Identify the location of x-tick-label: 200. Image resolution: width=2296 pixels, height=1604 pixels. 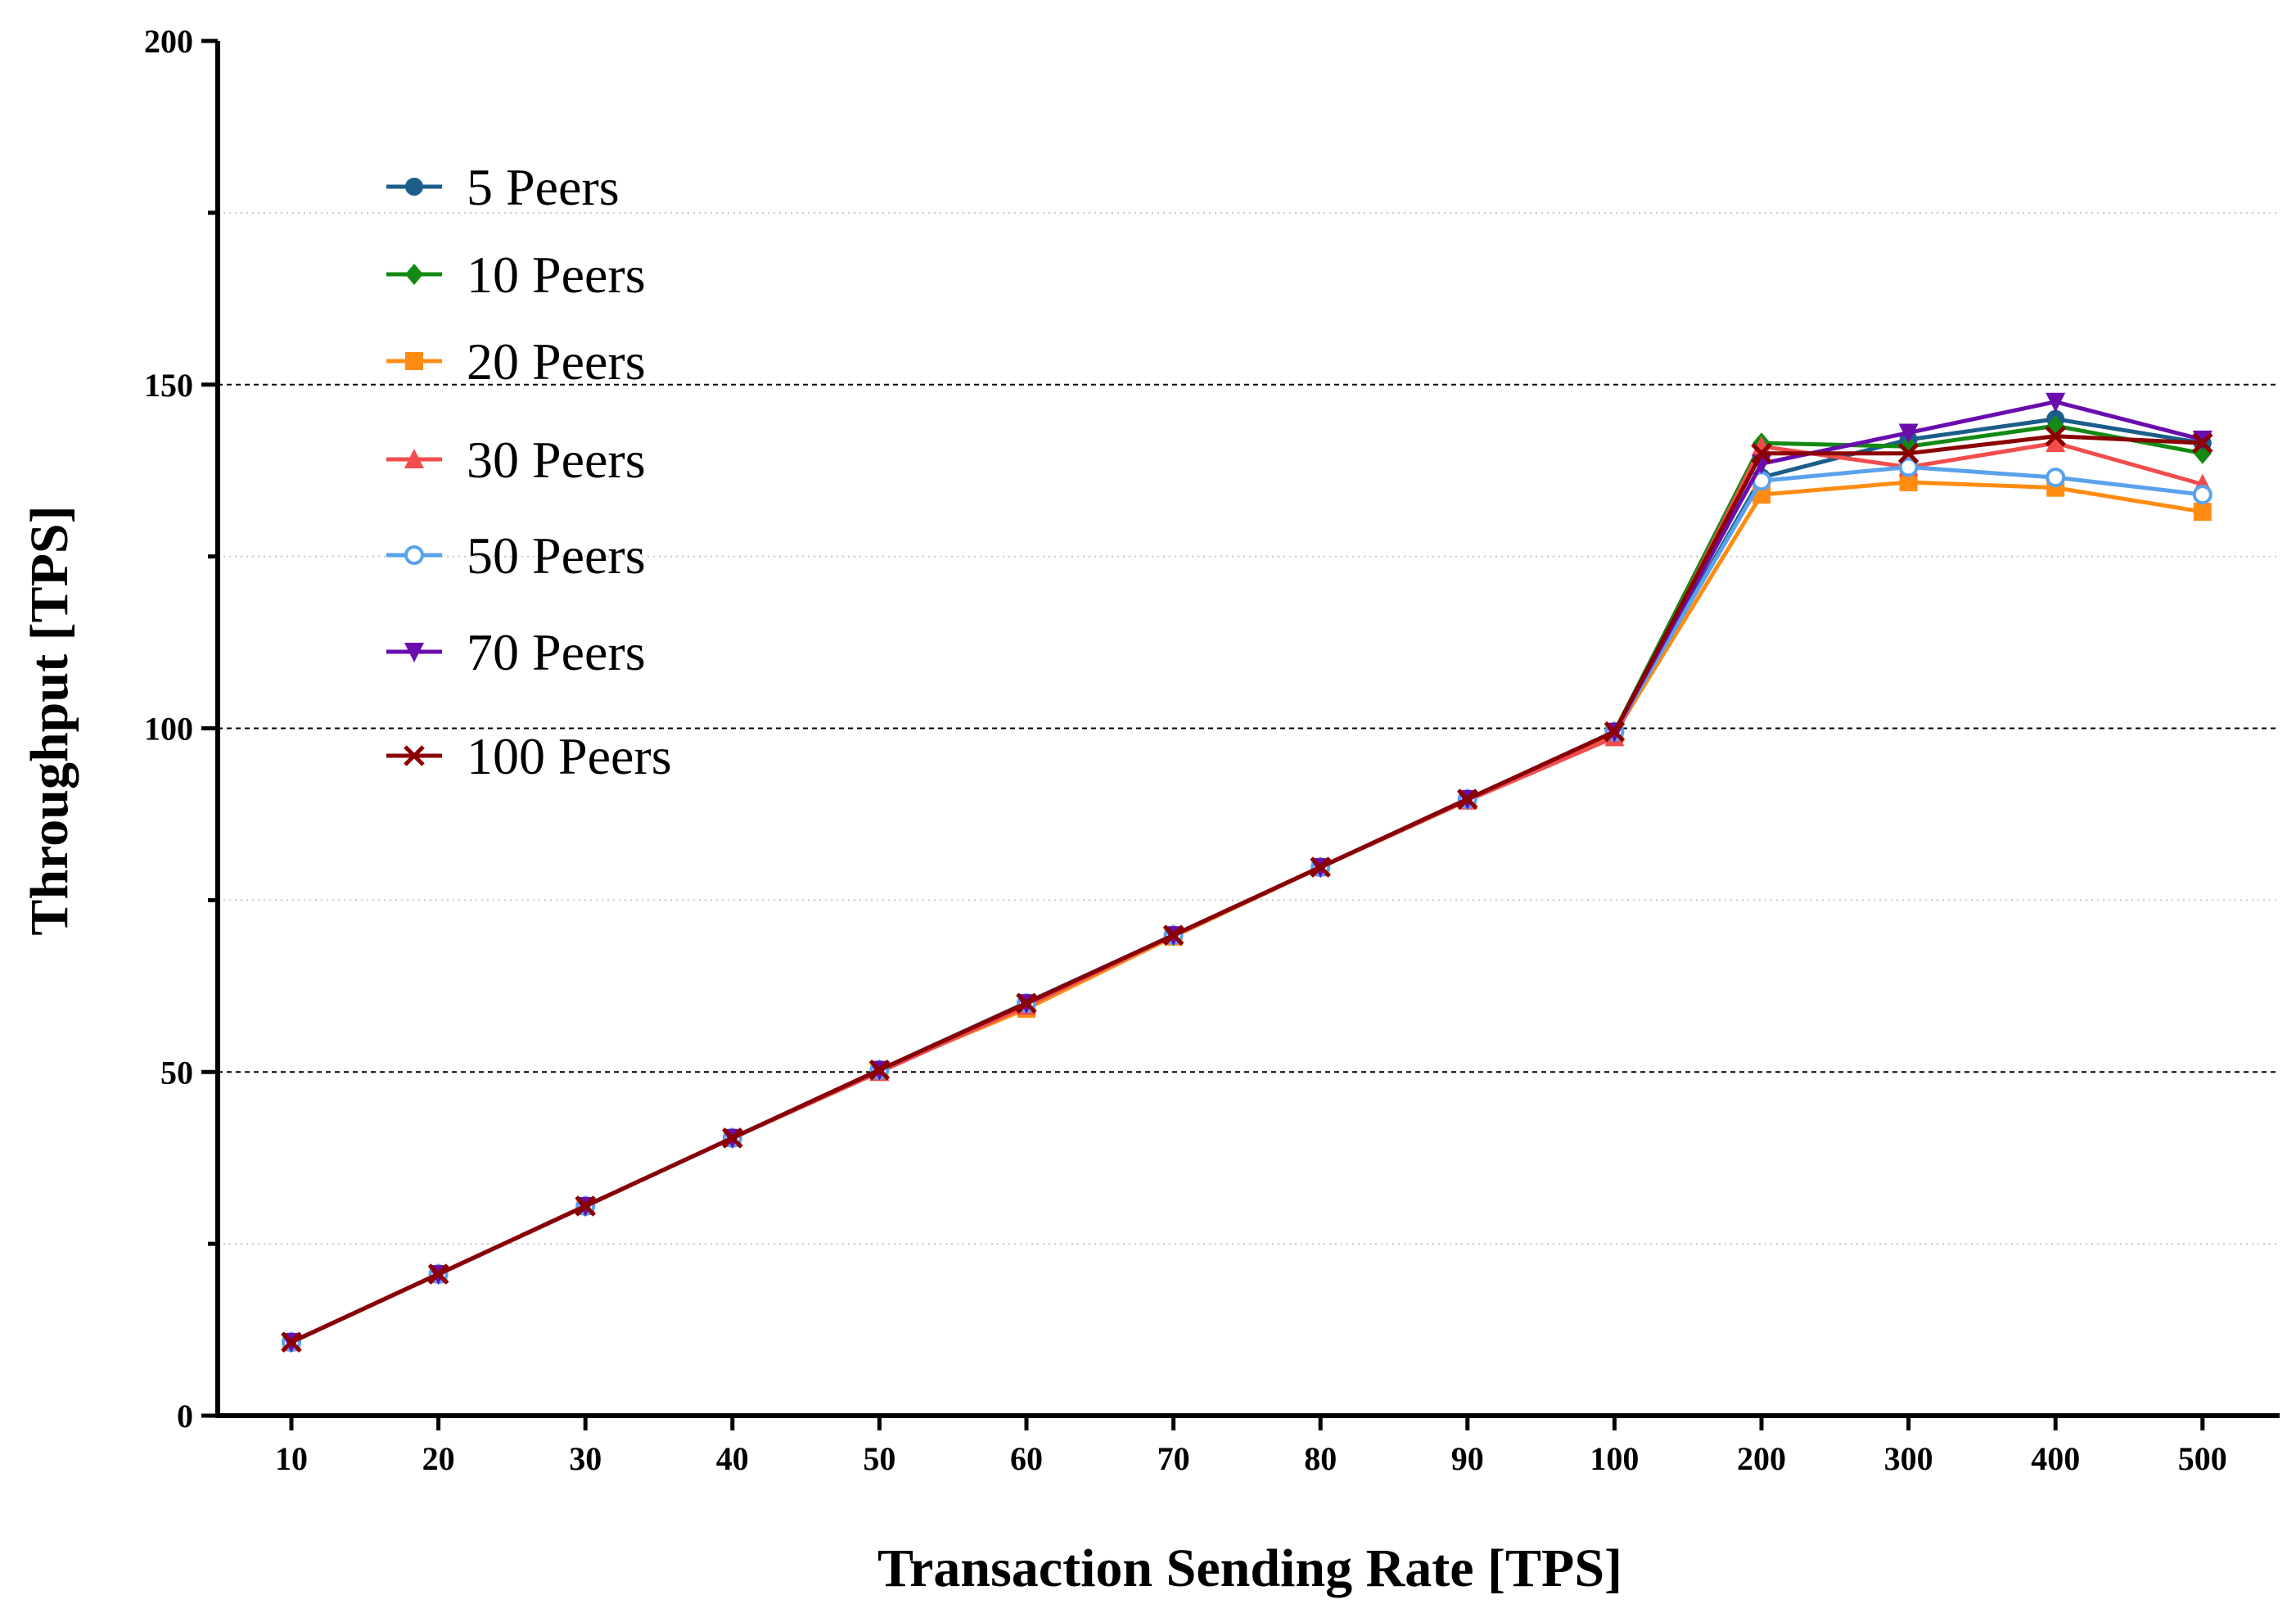
(1761, 1458).